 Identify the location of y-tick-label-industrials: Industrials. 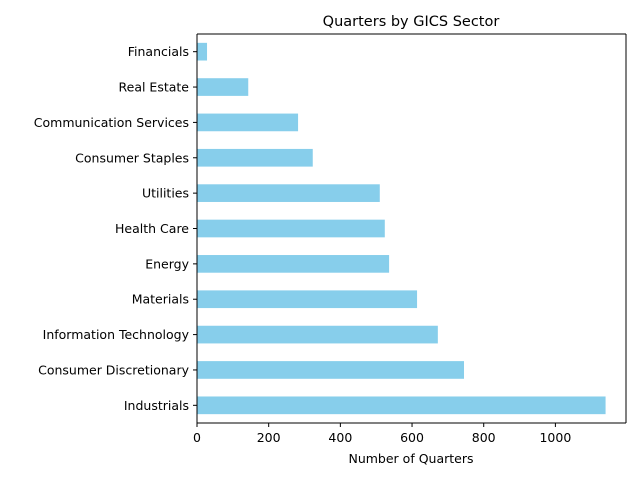
(156, 405).